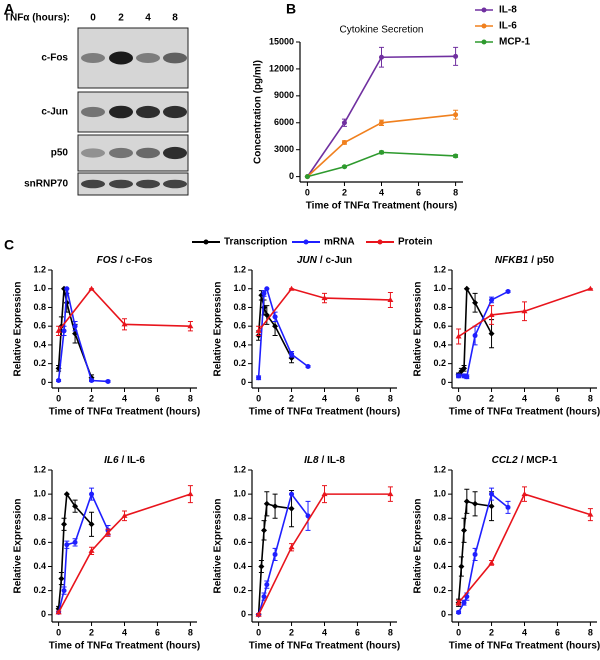  I want to click on panel-label: A, so click(9, 9).